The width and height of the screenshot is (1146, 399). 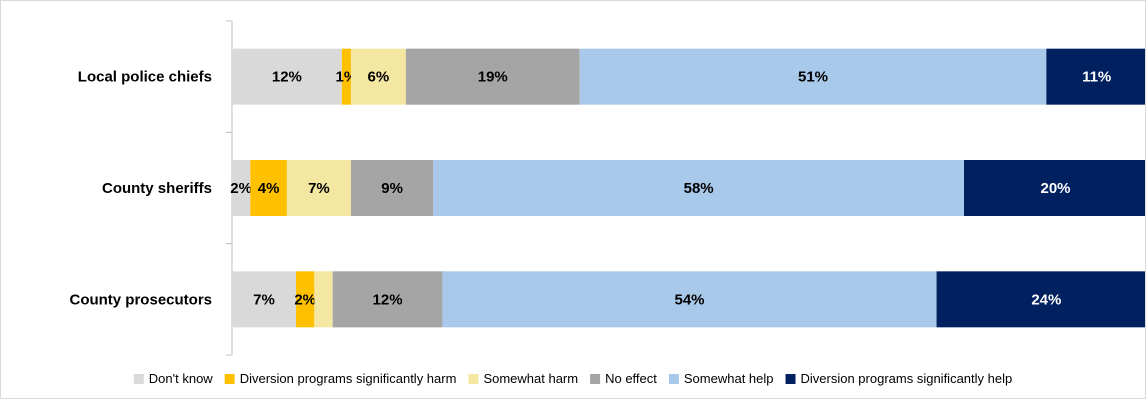 What do you see at coordinates (138, 379) in the screenshot?
I see `legend-swatch-don-t-know` at bounding box center [138, 379].